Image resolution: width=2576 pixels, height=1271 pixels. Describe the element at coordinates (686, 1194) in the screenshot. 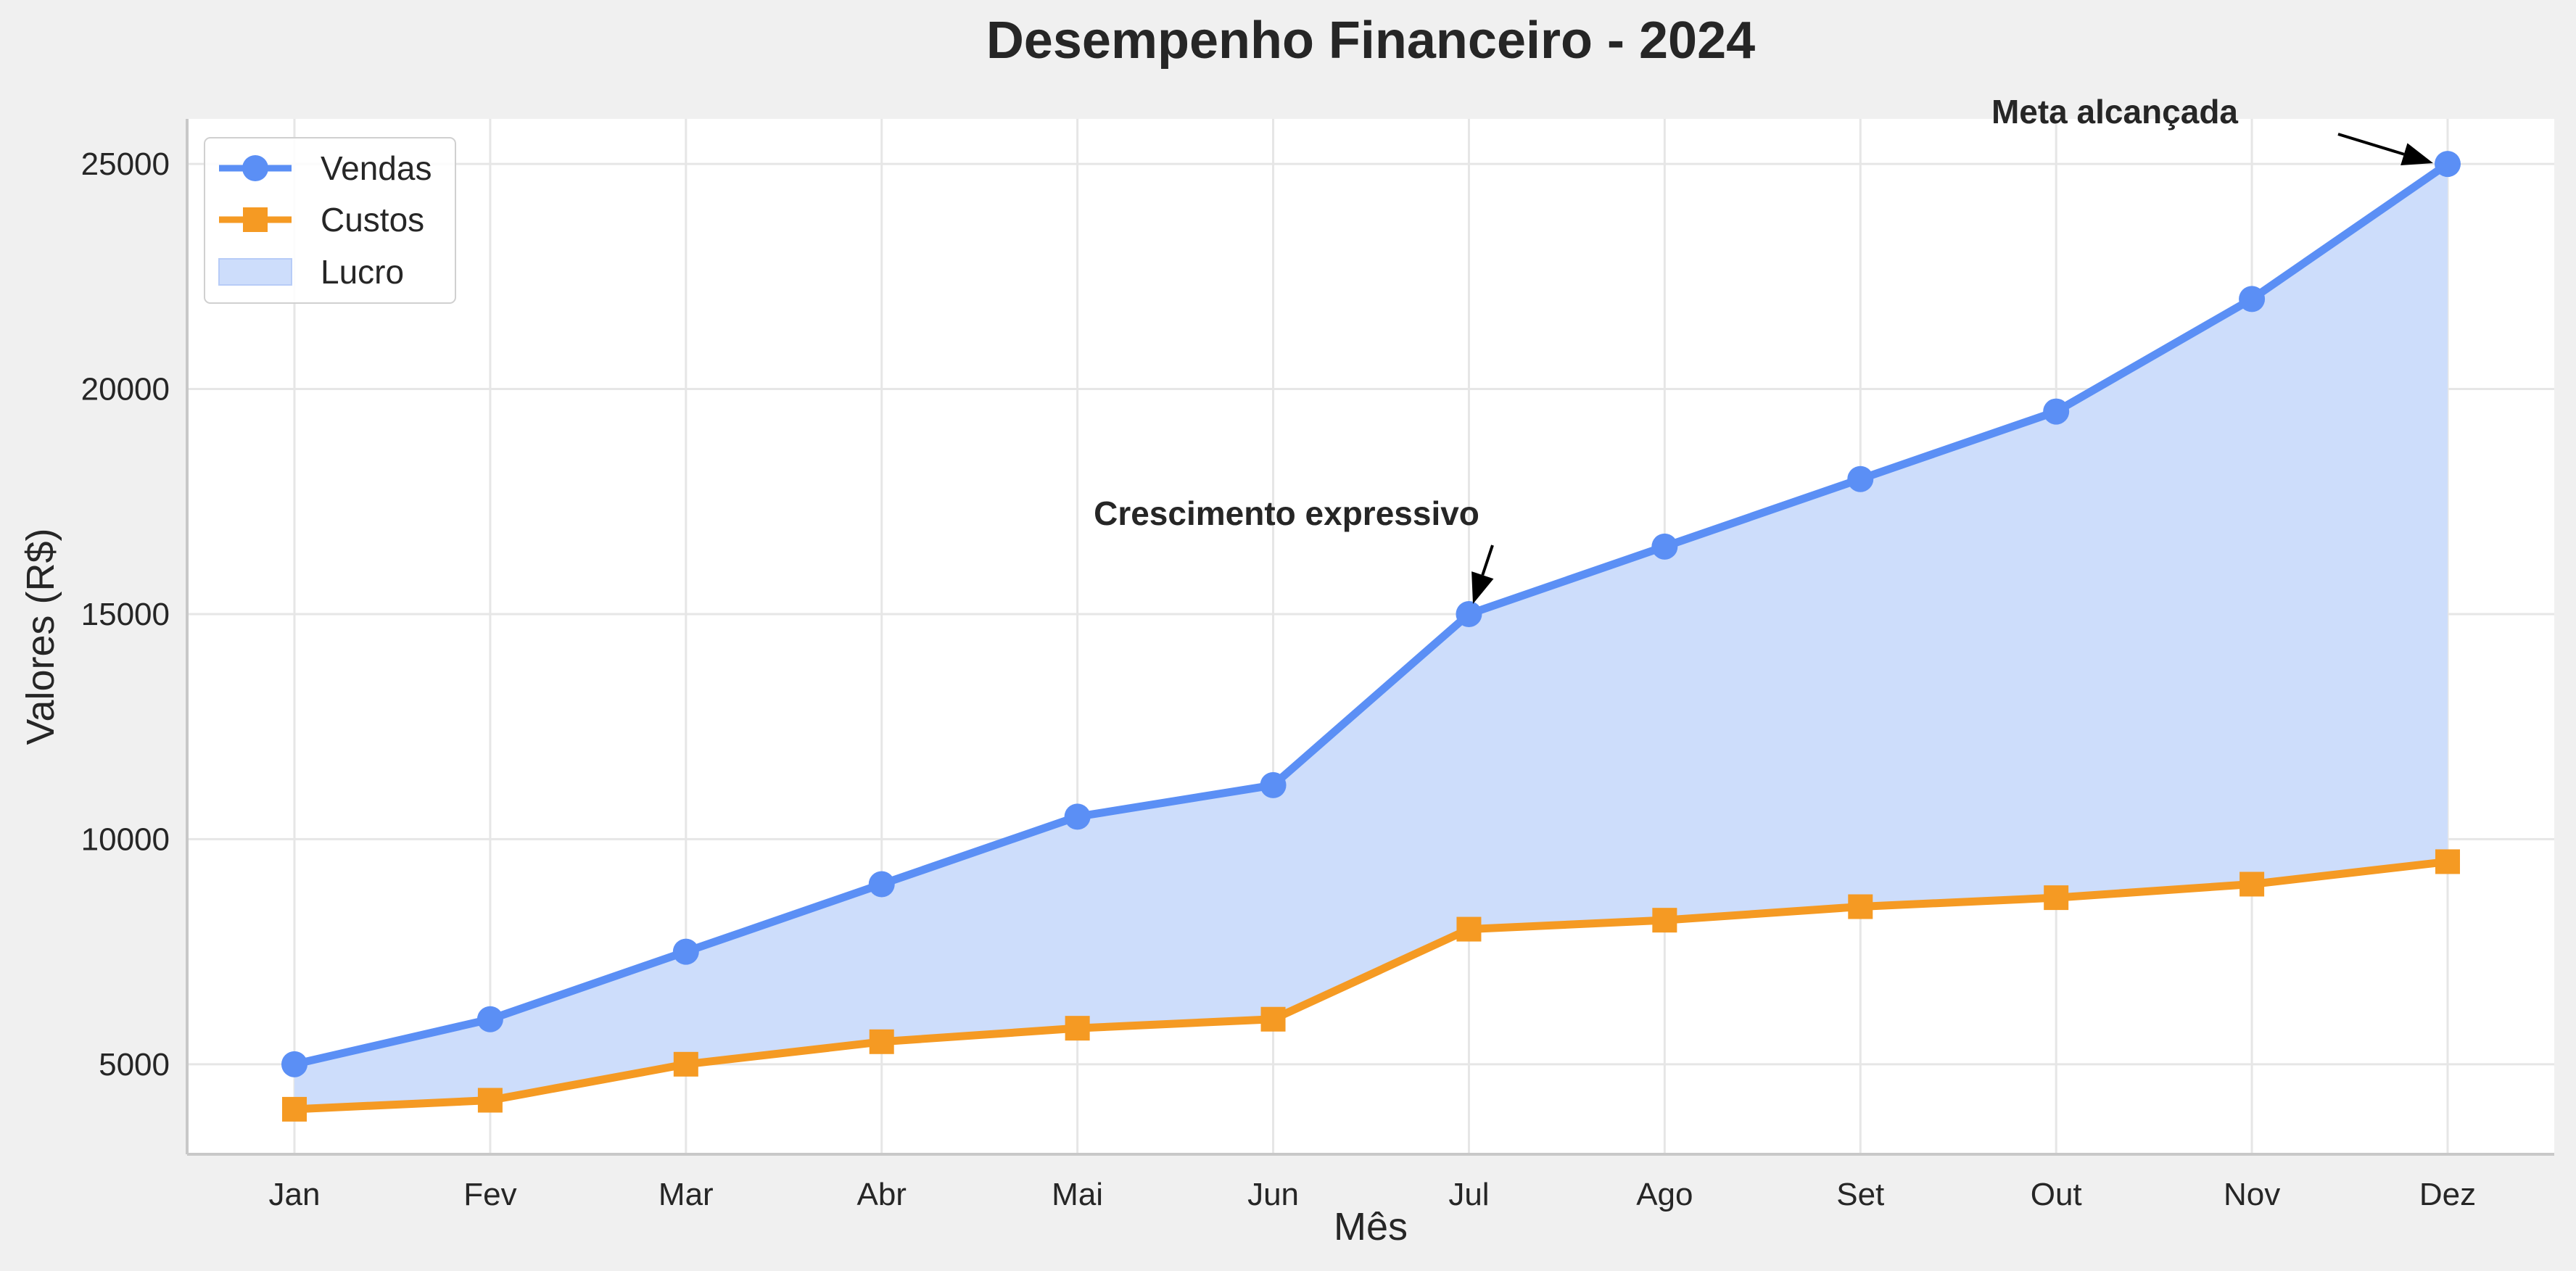

I see `x-tick-label: Mar` at that location.